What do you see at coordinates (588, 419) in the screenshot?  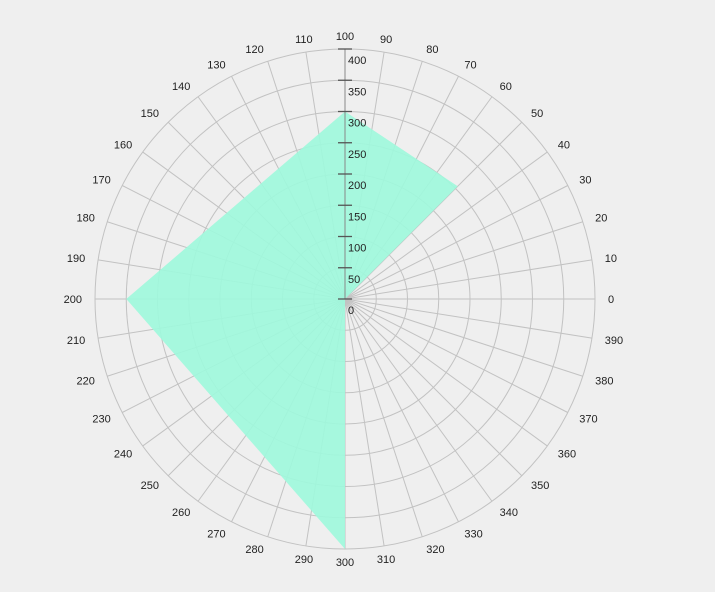 I see `angle-tick-label: 370` at bounding box center [588, 419].